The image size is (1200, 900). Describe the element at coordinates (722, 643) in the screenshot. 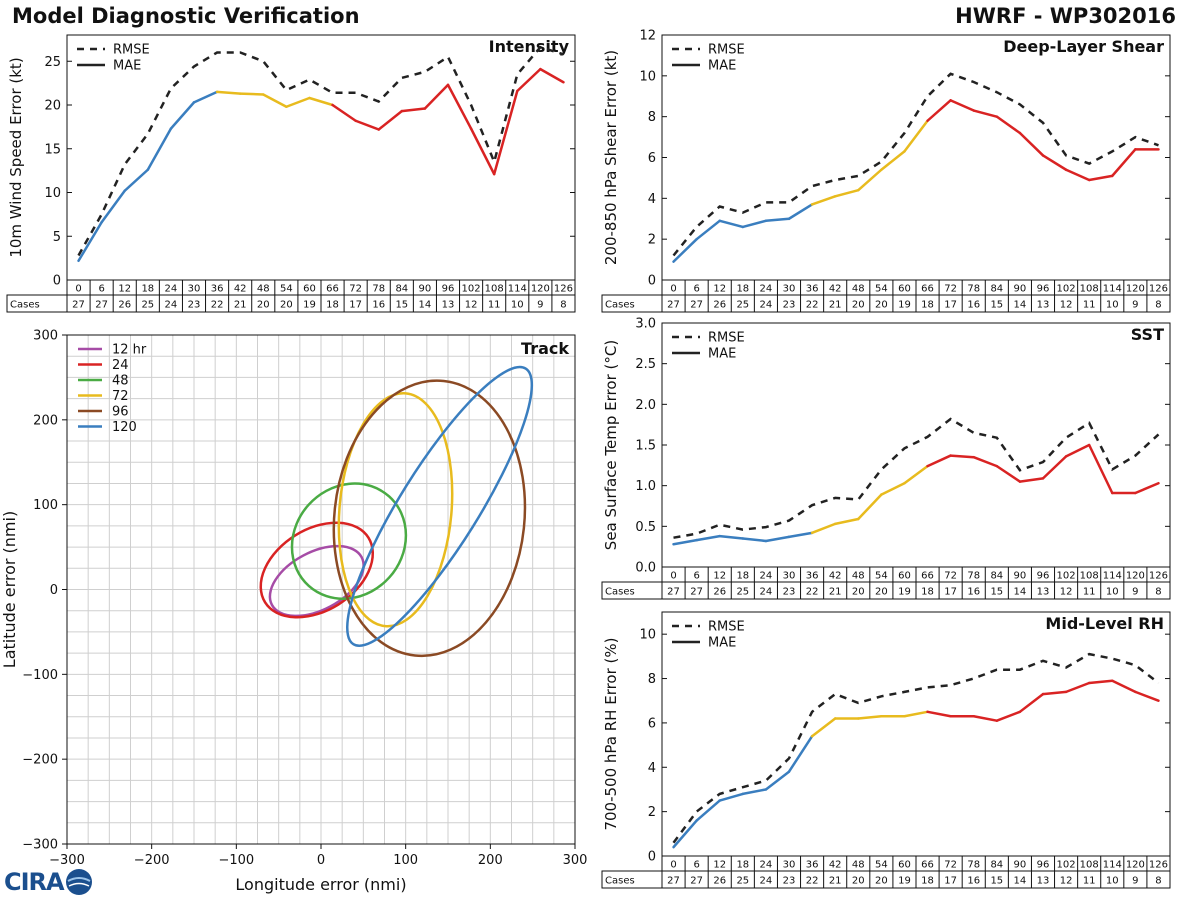

I see `rh-legend-mae: MAE` at that location.